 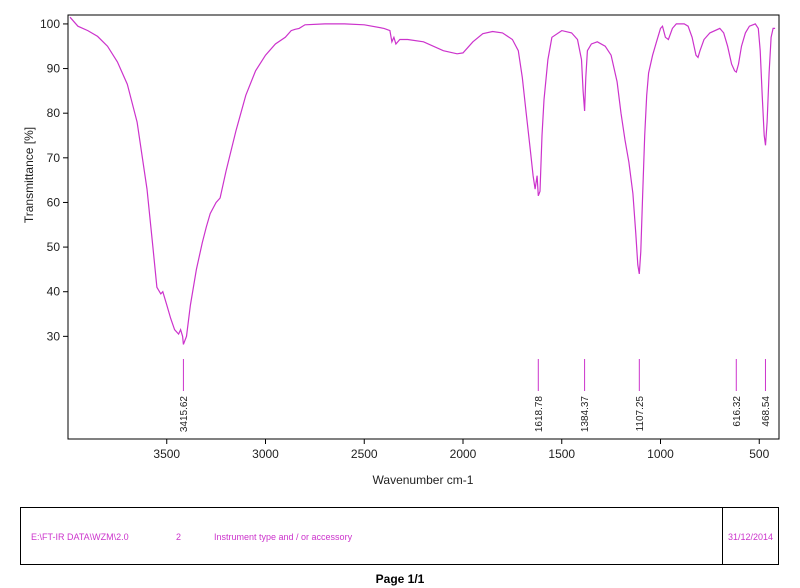 I want to click on x-tick-label: 1000, so click(x=660, y=454).